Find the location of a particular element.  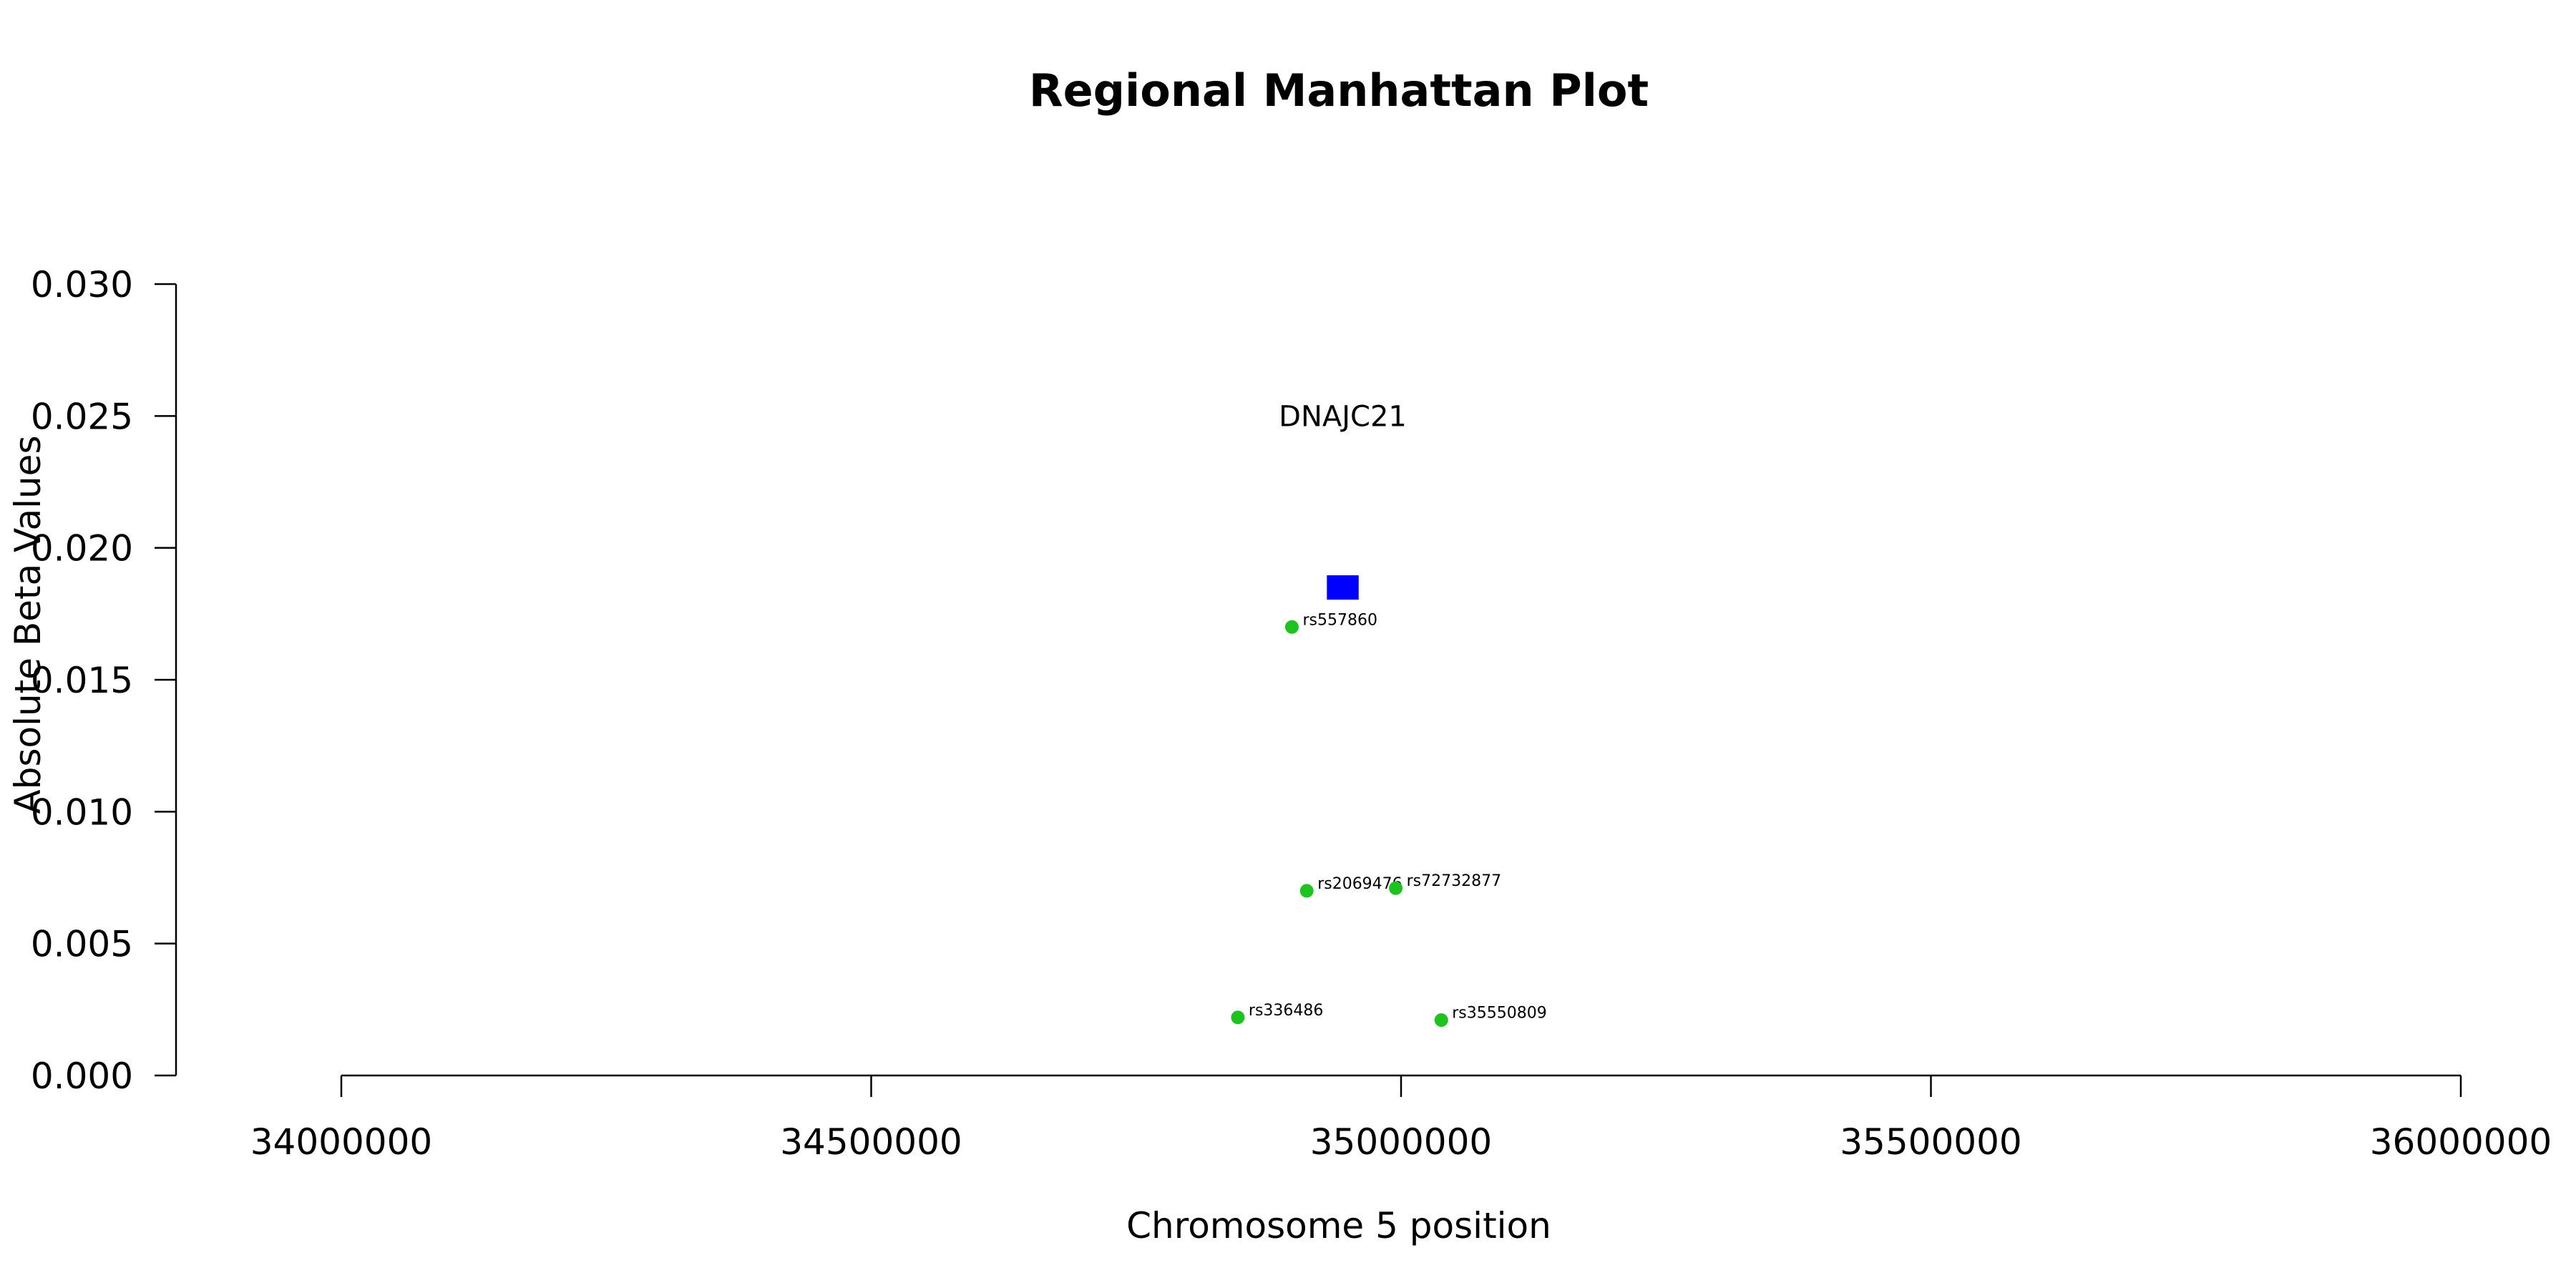

x-axis: 34000000 34500000 35000000 35500000 36000000 is located at coordinates (1401, 1118).